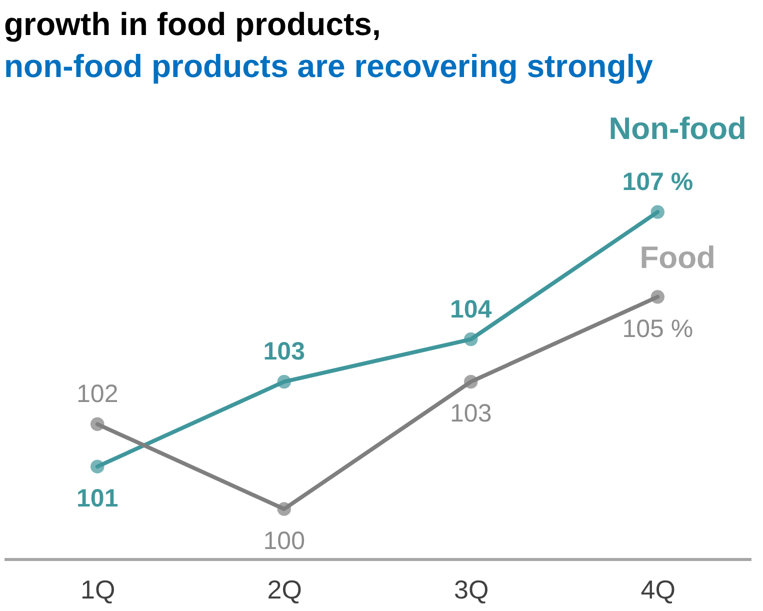 The height and width of the screenshot is (611, 763). I want to click on data-label: 105 %, so click(658, 328).